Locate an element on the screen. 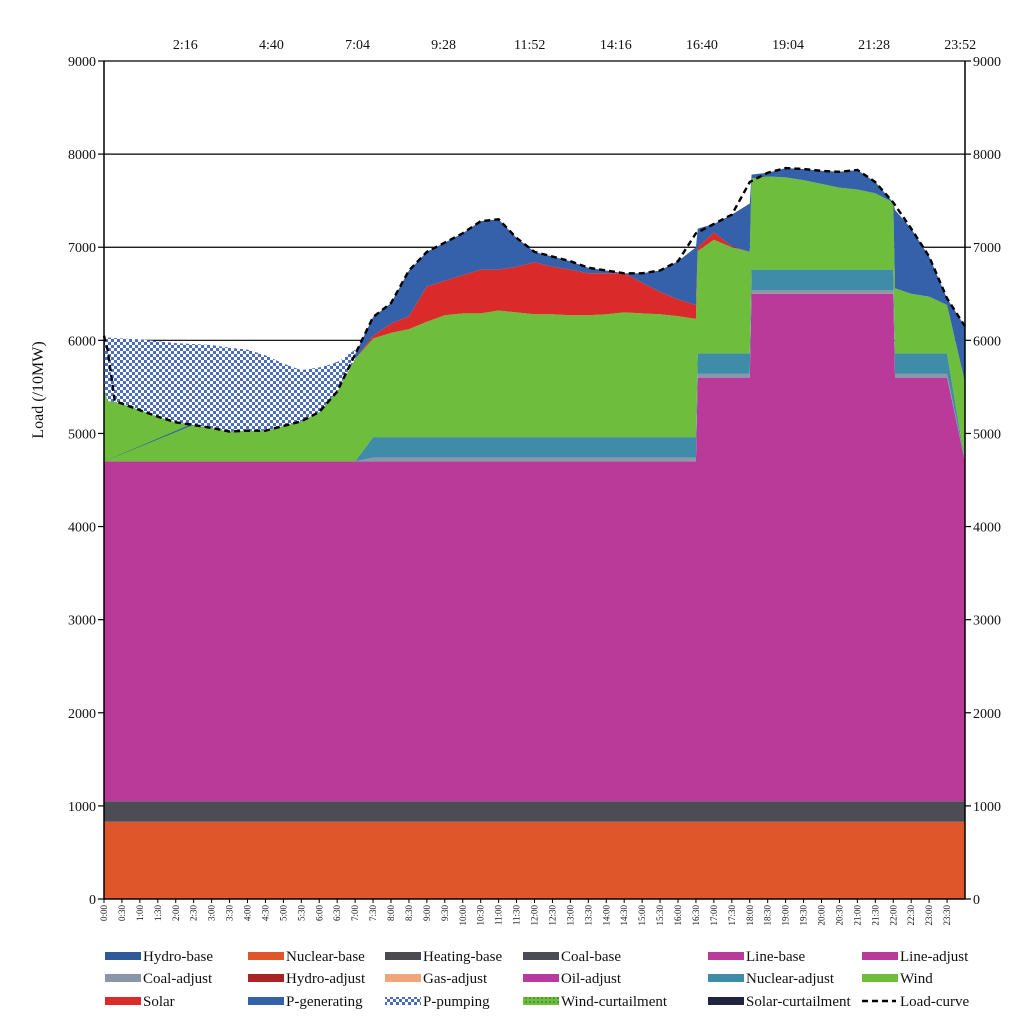  legend-label: P-pumping is located at coordinates (456, 1002).